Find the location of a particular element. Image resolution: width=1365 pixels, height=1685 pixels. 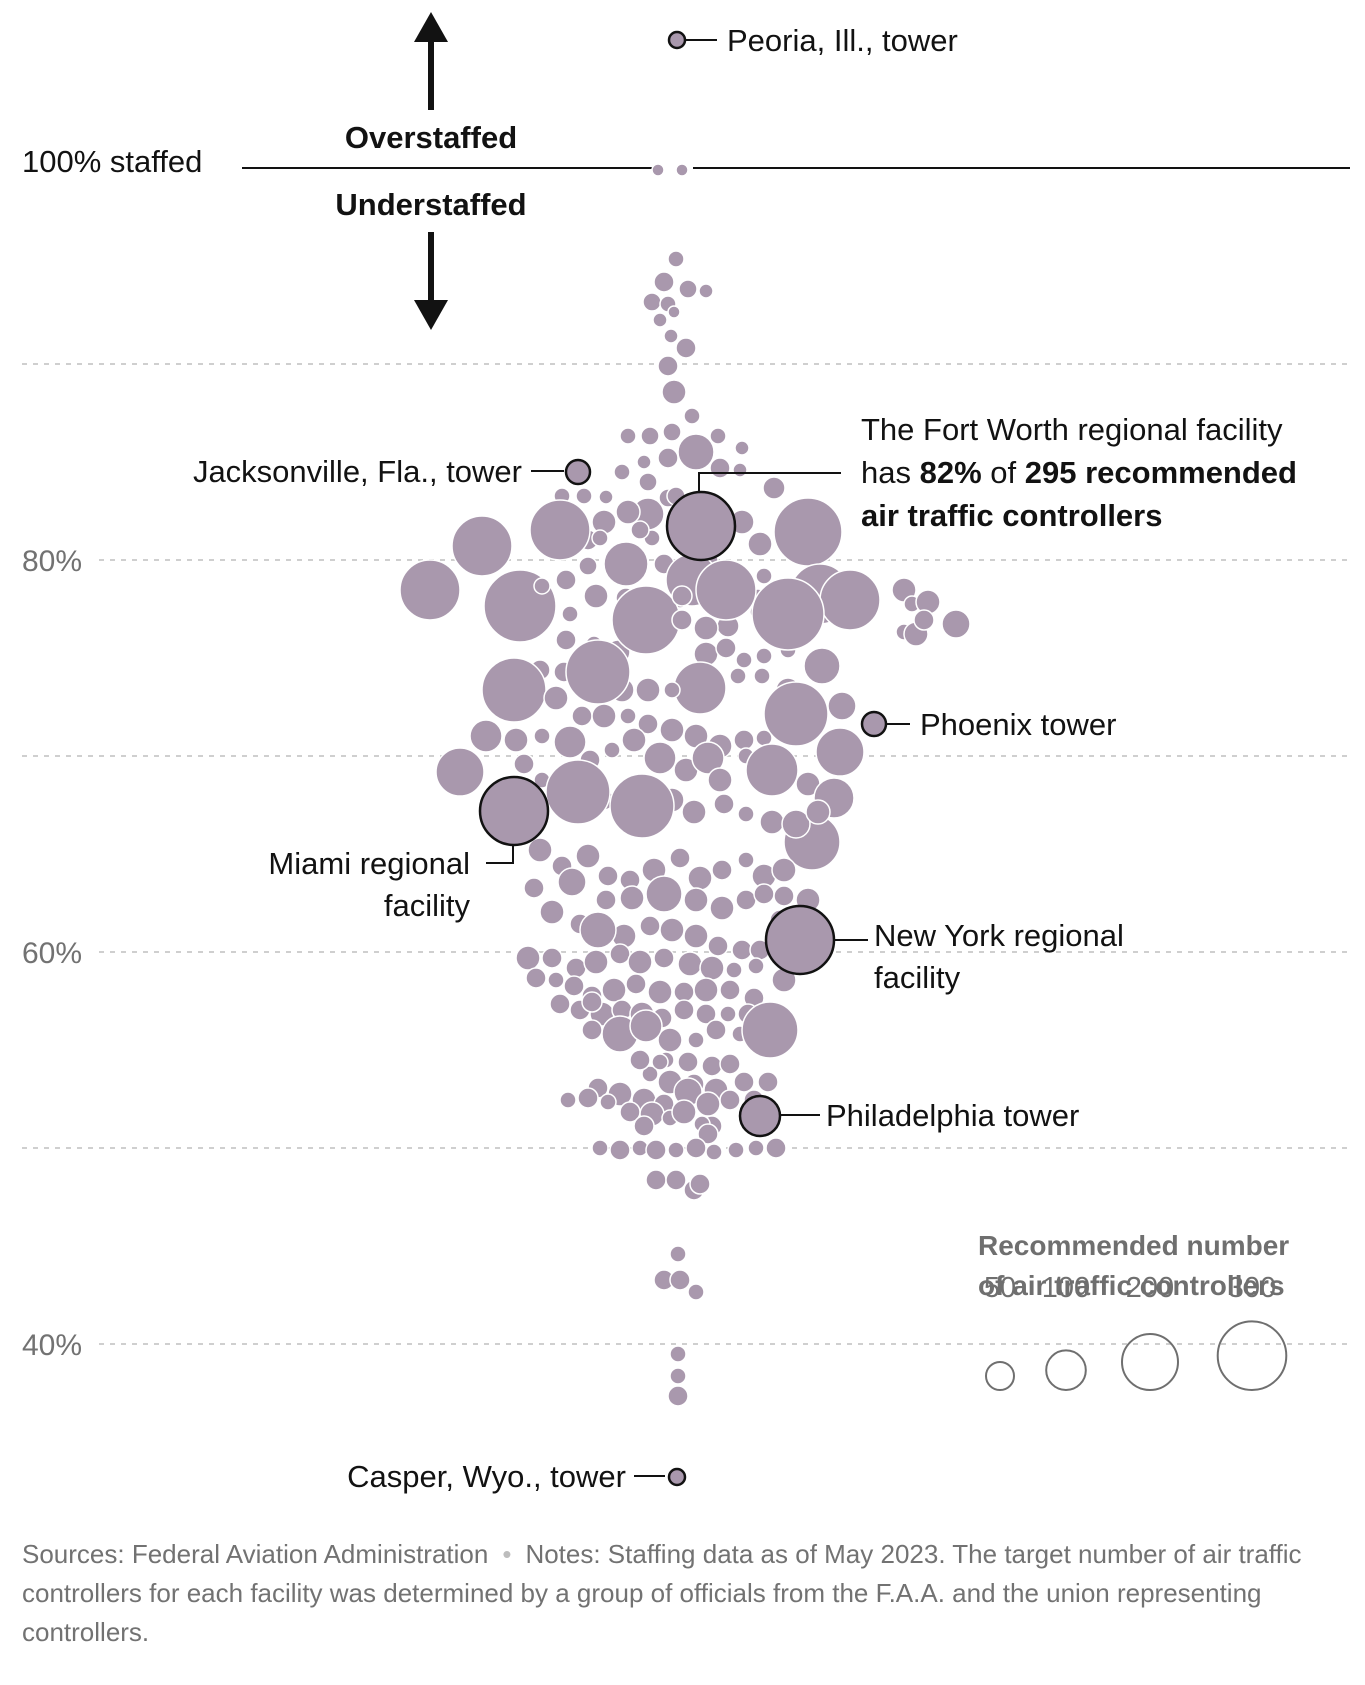

fort-worth-bubble is located at coordinates (701, 526).